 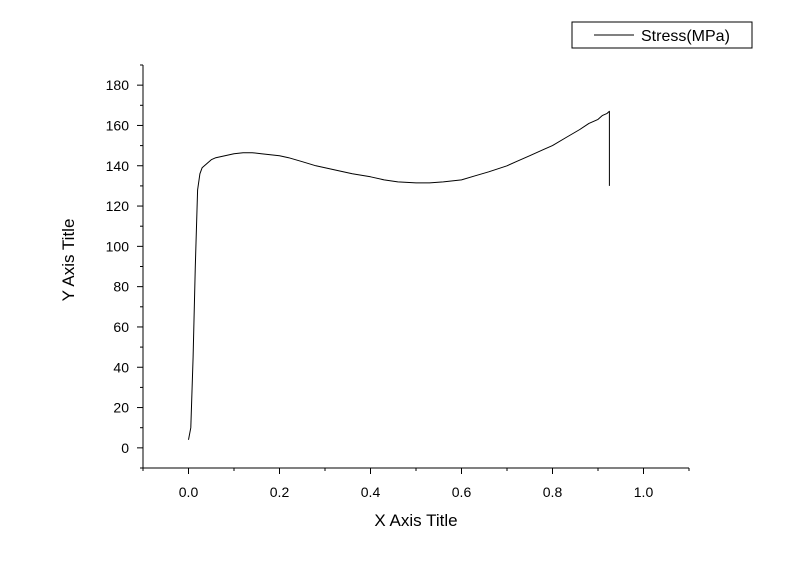 What do you see at coordinates (371, 492) in the screenshot?
I see `x-tick-label: 0.4` at bounding box center [371, 492].